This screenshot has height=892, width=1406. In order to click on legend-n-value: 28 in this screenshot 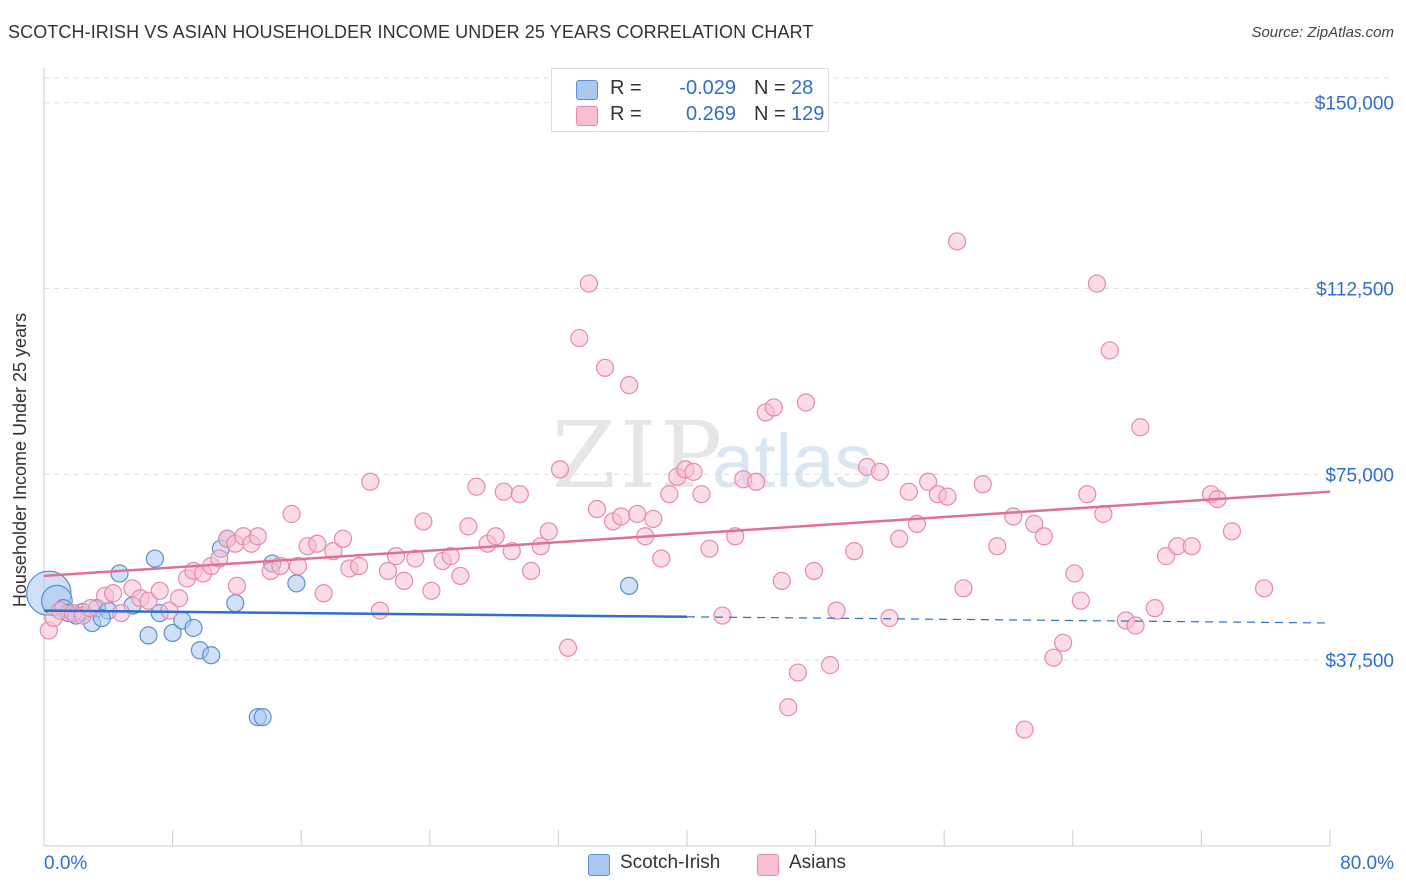, I will do `click(802, 88)`.